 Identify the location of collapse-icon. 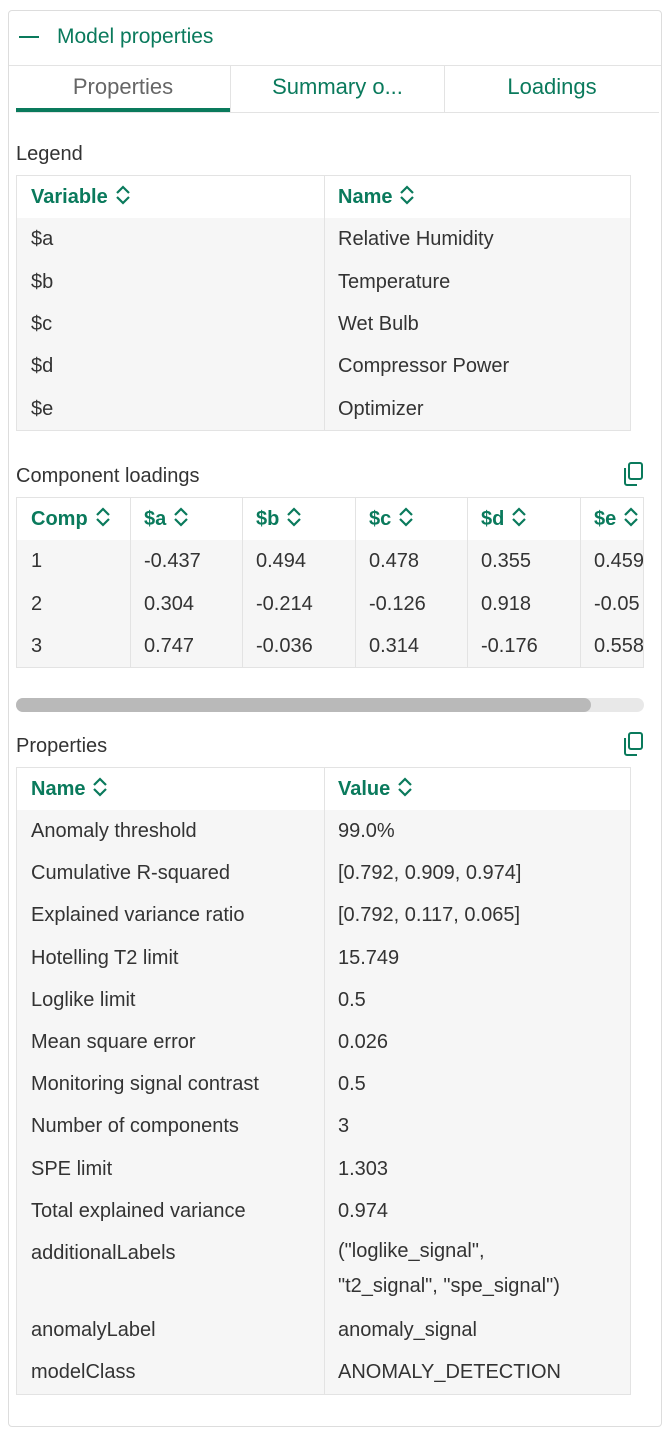
(29, 37).